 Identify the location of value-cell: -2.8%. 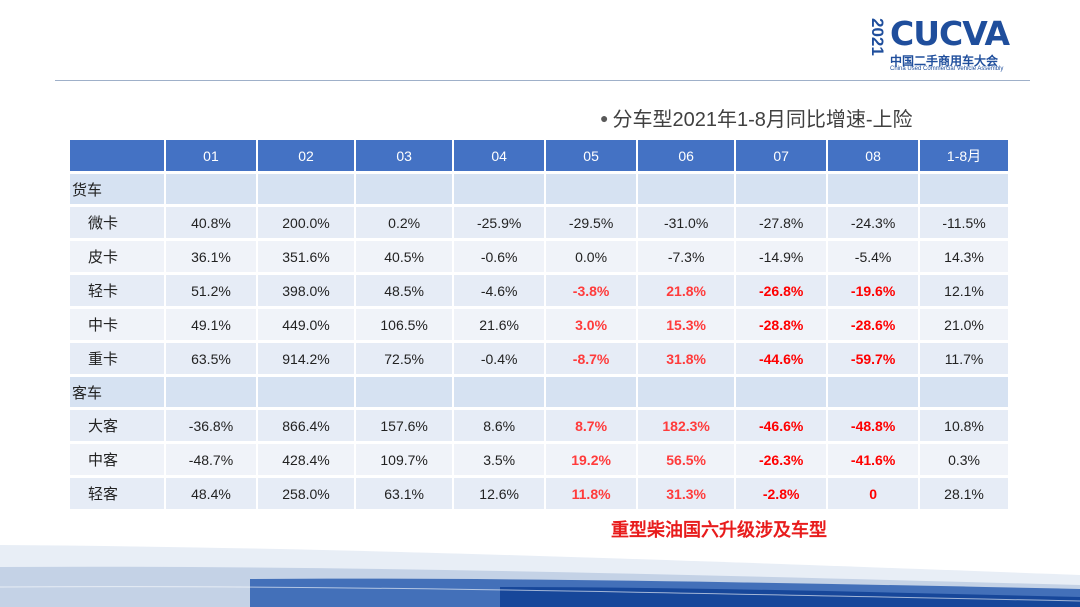
(782, 495).